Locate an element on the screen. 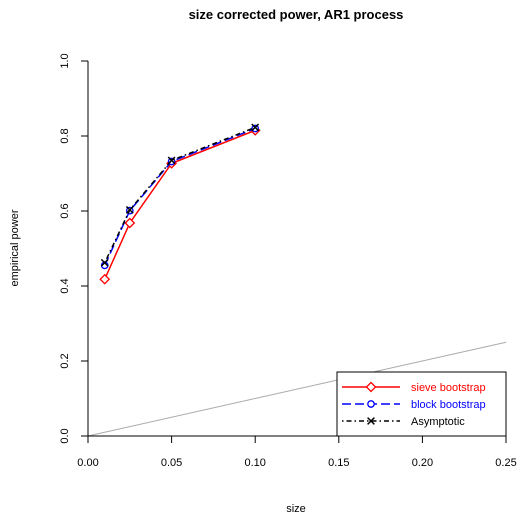 This screenshot has height=519, width=520. legend-label-1: block bootstrap is located at coordinates (448, 405).